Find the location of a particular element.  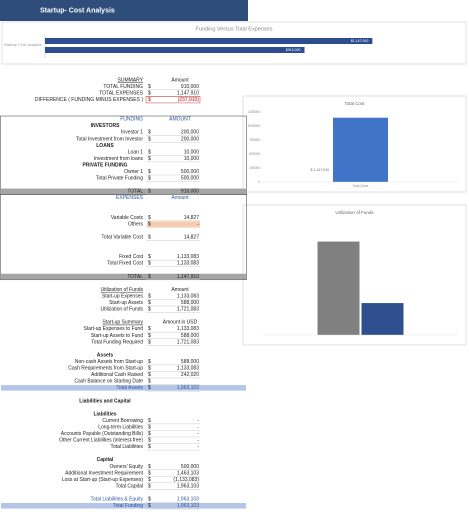

row-value: 1,147,910 is located at coordinates (188, 277).